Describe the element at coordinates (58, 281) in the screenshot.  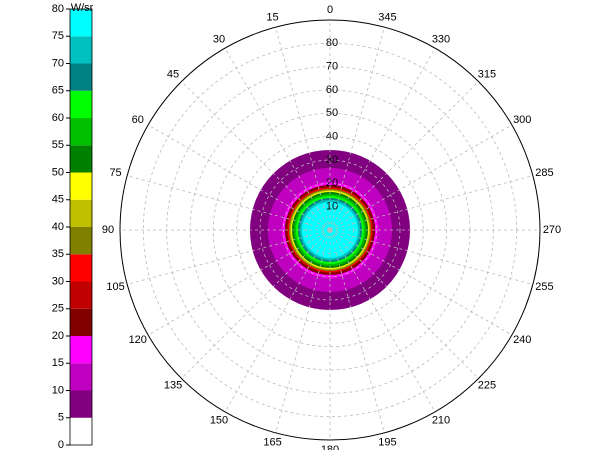
I see `colorbar-tick-label: 30` at that location.